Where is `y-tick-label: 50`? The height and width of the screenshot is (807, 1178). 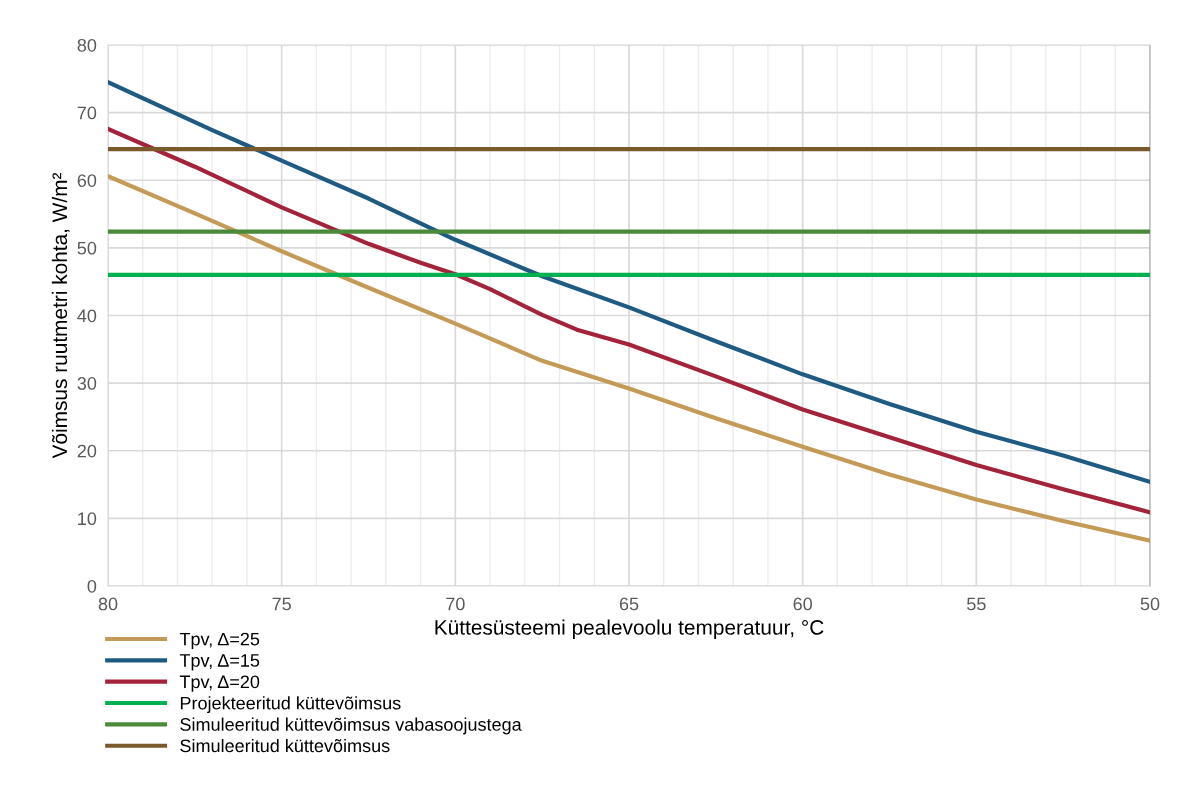
y-tick-label: 50 is located at coordinates (87, 248).